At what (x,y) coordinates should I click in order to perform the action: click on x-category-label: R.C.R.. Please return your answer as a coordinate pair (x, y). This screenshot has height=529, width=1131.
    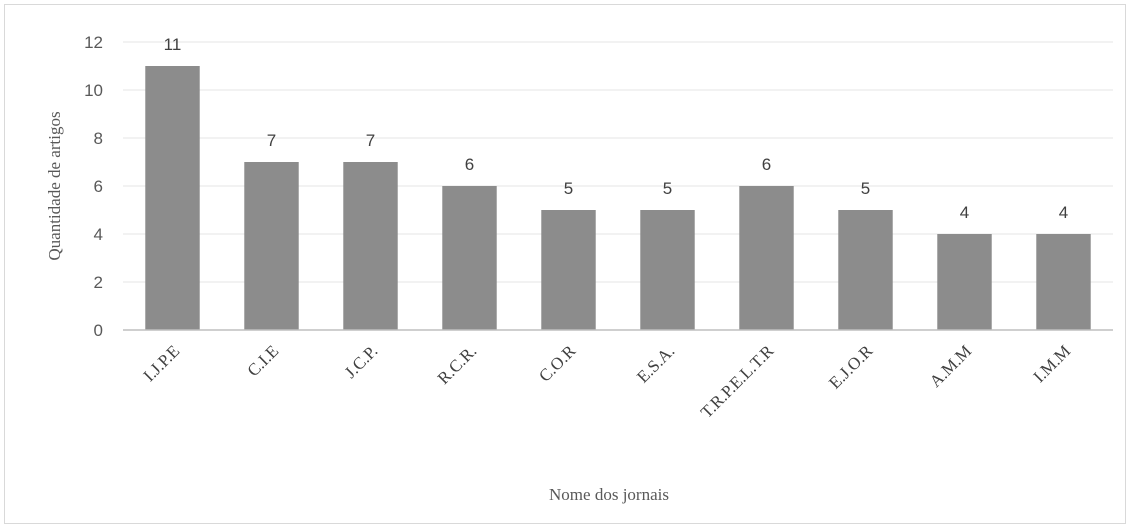
    Looking at the image, I should click on (457, 364).